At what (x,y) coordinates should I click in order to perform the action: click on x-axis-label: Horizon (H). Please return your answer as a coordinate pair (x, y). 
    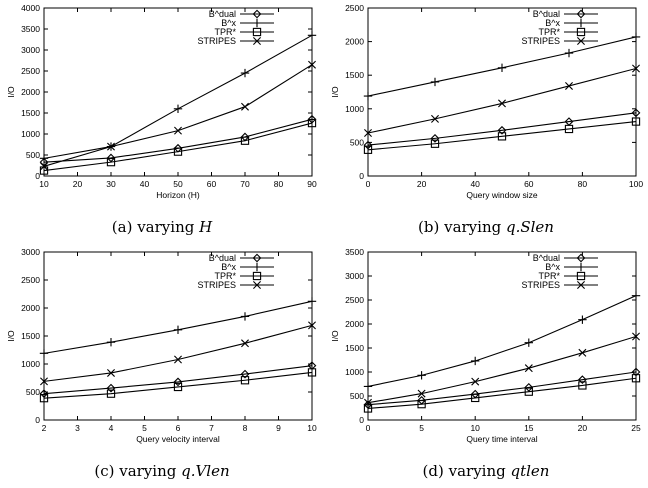
    Looking at the image, I should click on (178, 195).